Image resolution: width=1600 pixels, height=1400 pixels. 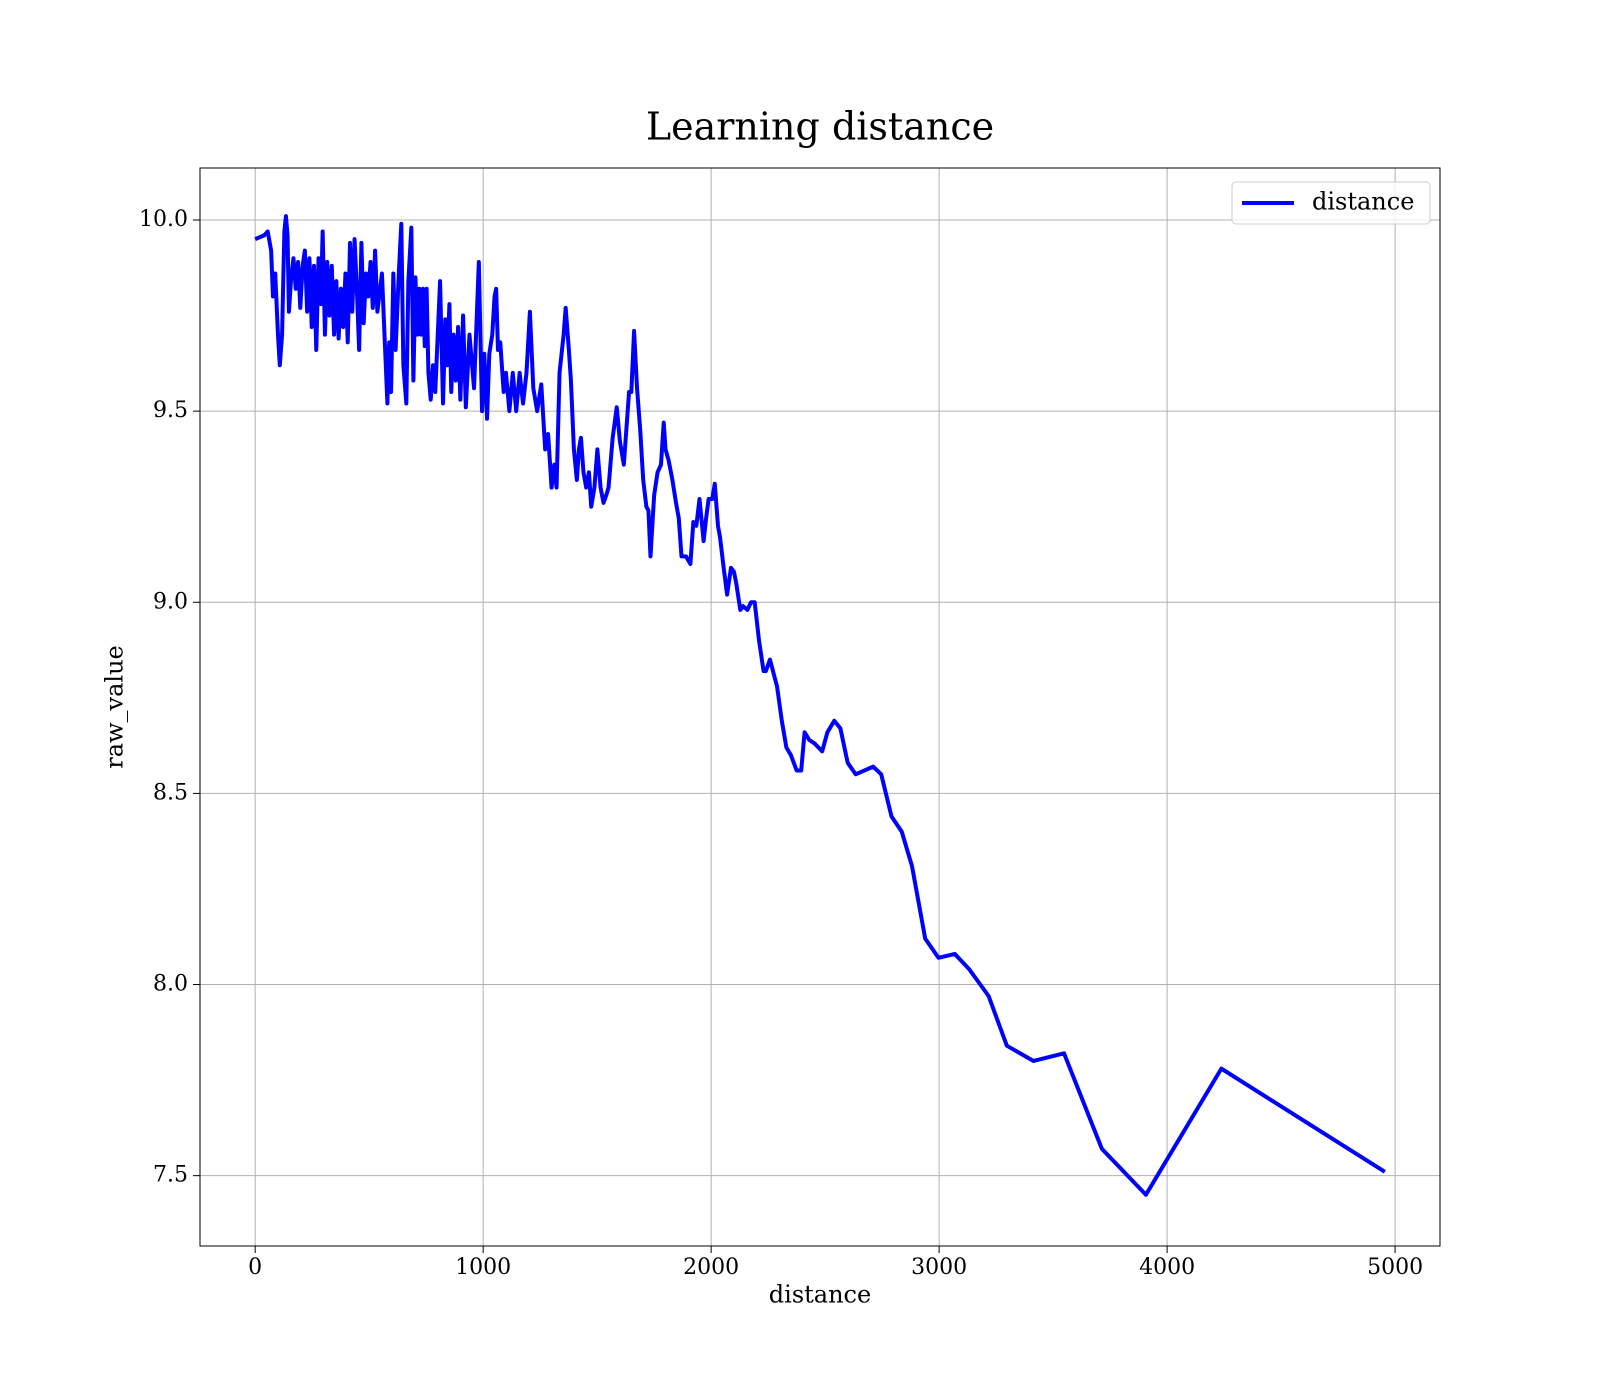 I want to click on y-tick-label: 9.0, so click(x=170, y=601).